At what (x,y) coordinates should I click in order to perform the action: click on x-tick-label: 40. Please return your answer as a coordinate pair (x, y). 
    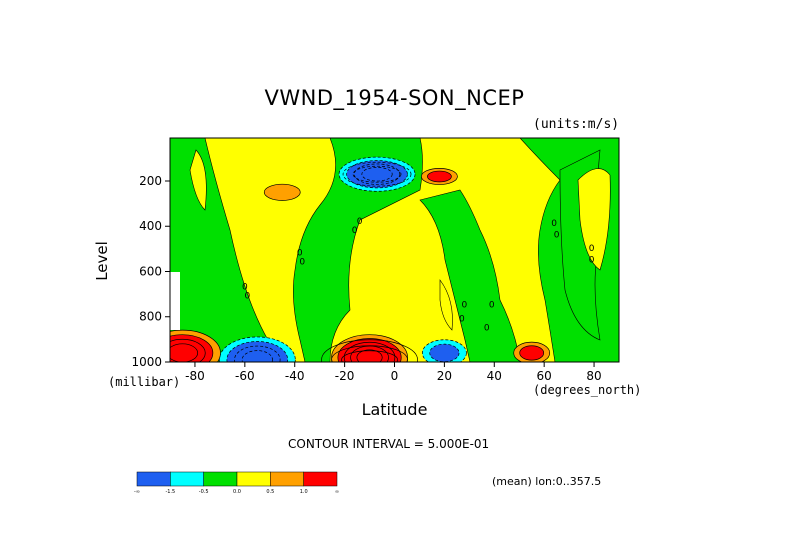
    Looking at the image, I should click on (494, 376).